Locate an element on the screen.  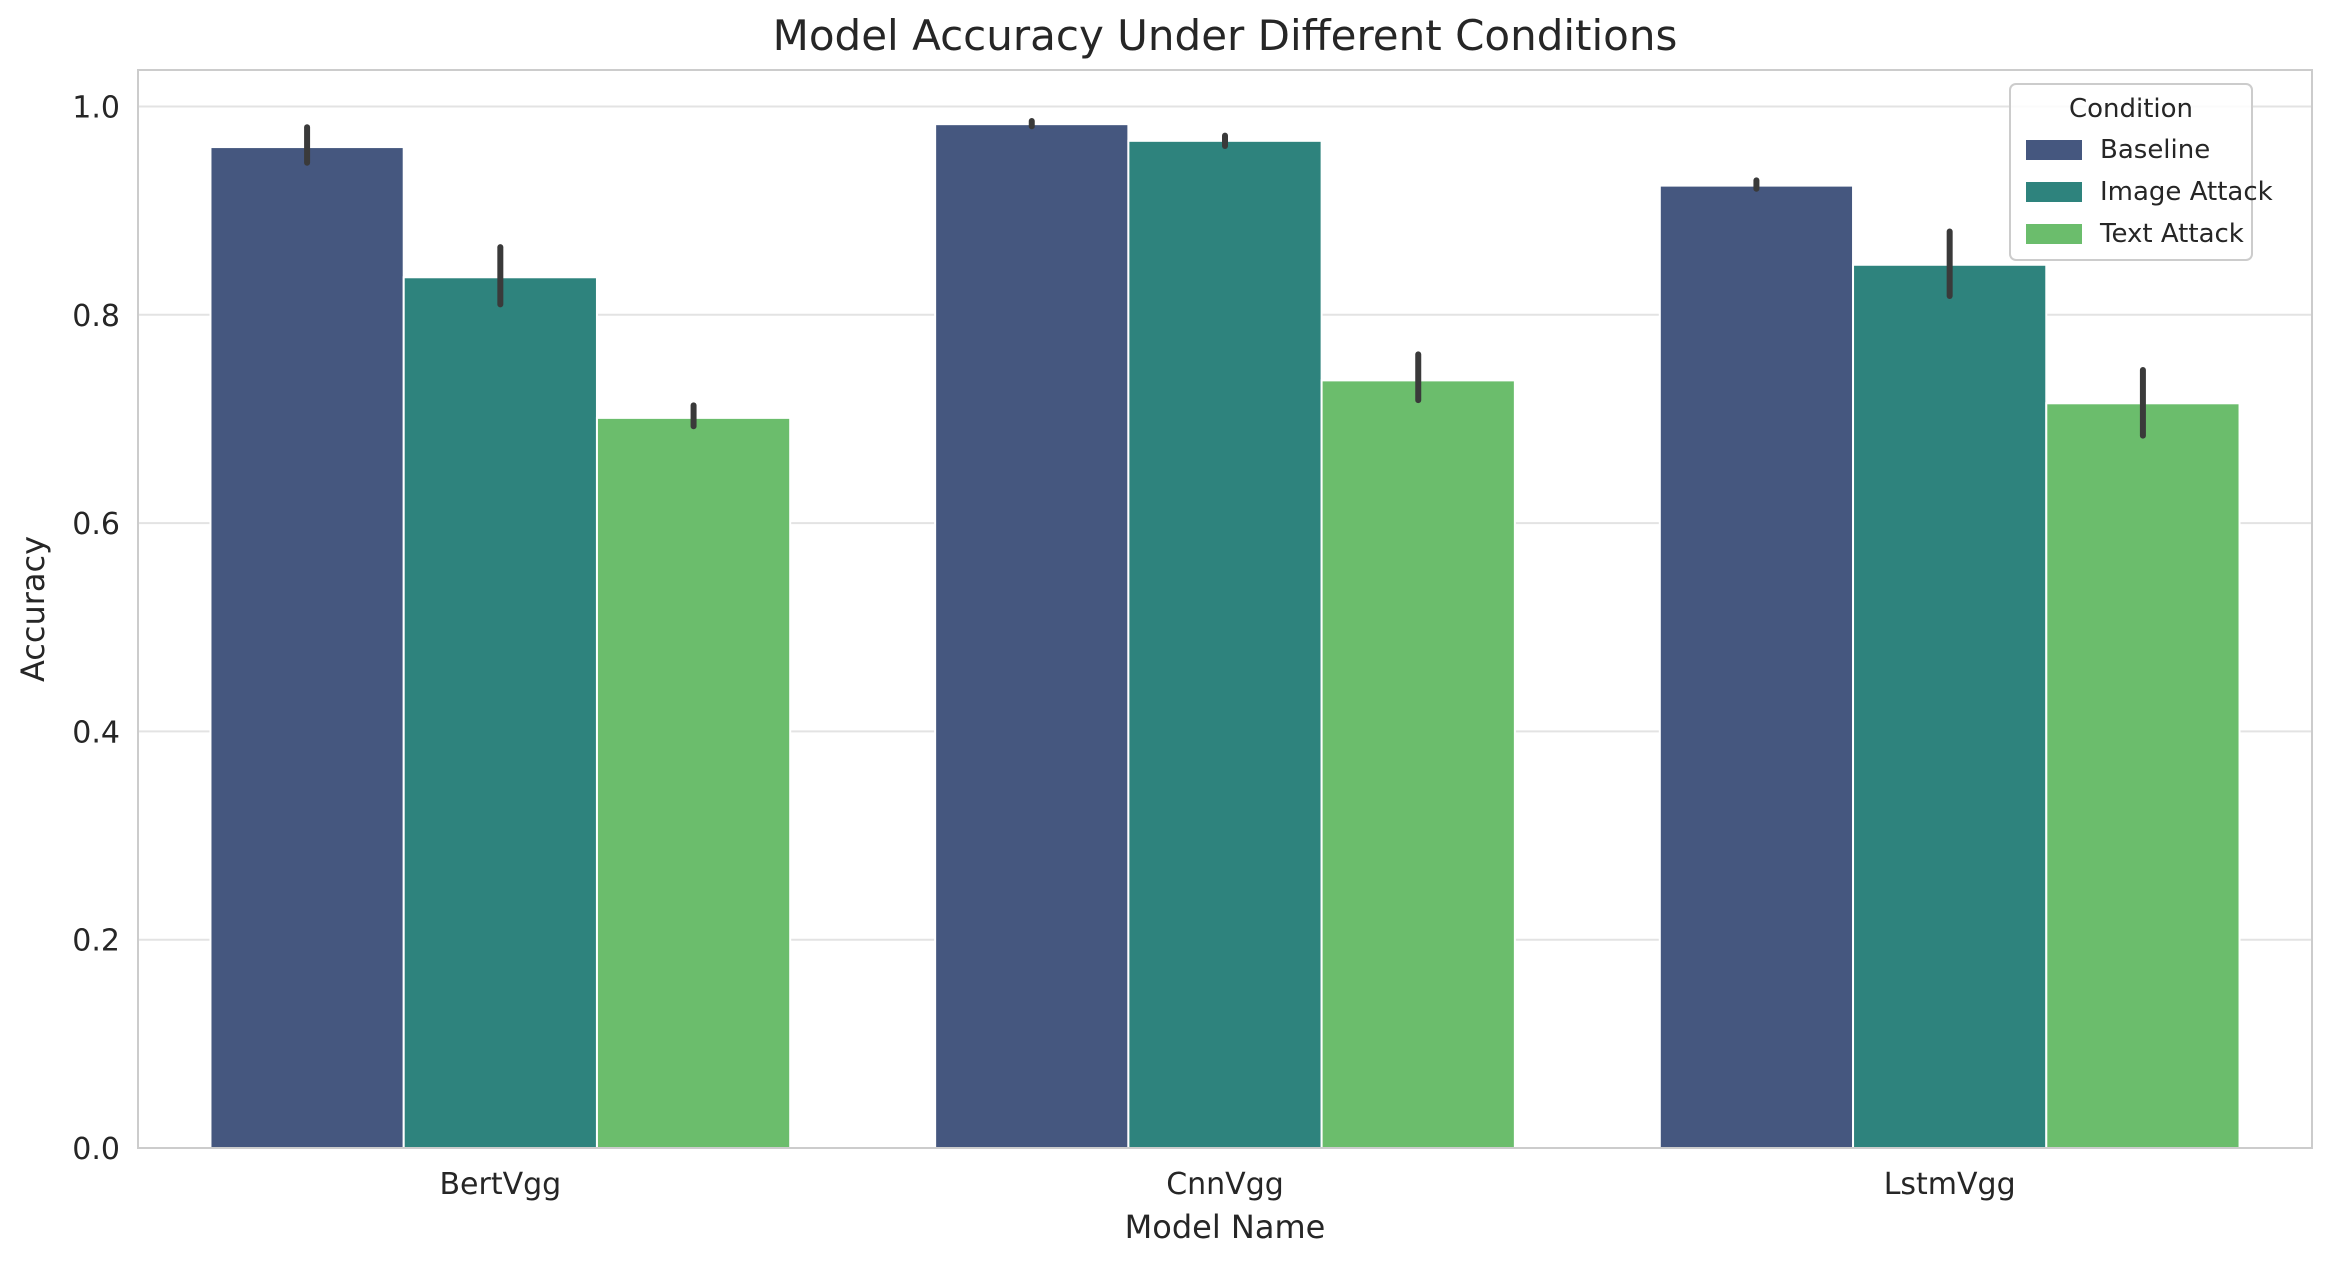
legend-label: Text Attack is located at coordinates (2171, 234).